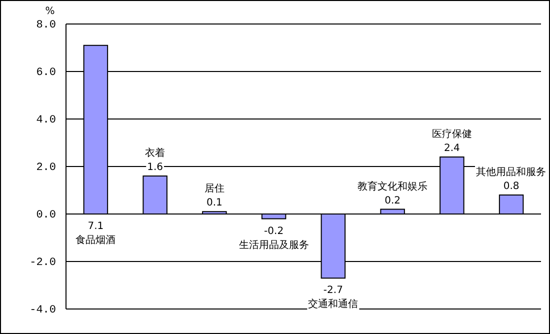 Image resolution: width=550 pixels, height=334 pixels. I want to click on x-tick-label: 交通和通信, so click(333, 304).